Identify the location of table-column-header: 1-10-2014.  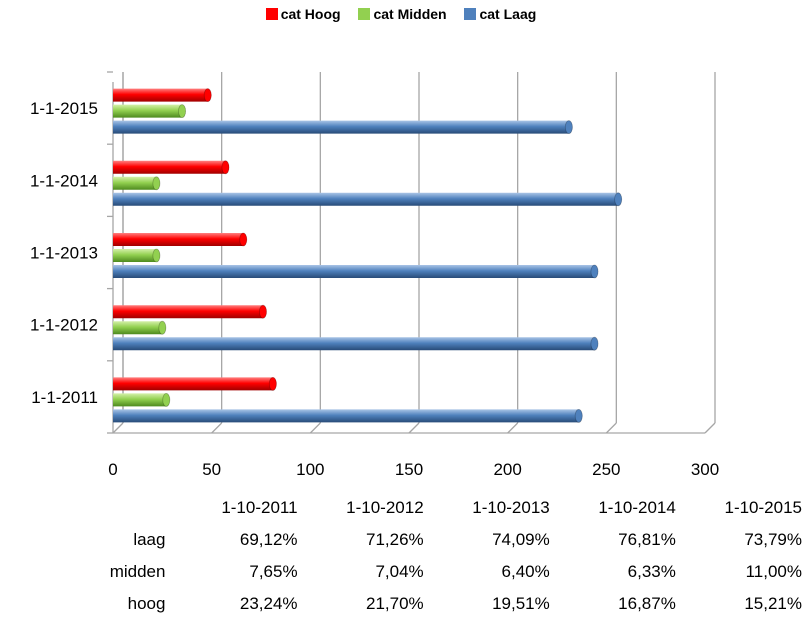
(637, 507).